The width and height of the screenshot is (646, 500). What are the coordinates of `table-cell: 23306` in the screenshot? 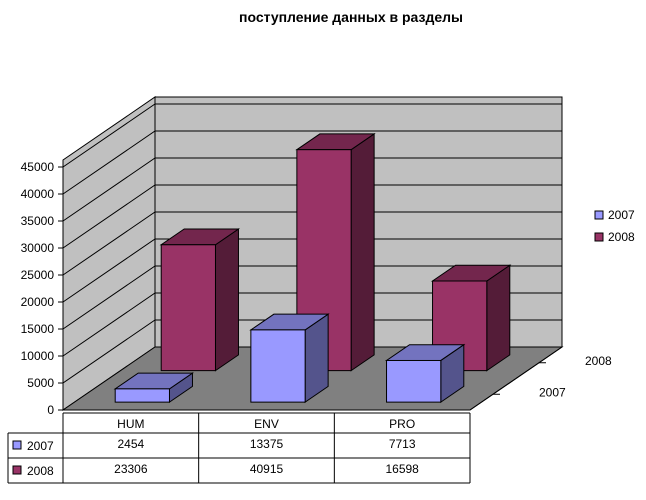 It's located at (131, 469).